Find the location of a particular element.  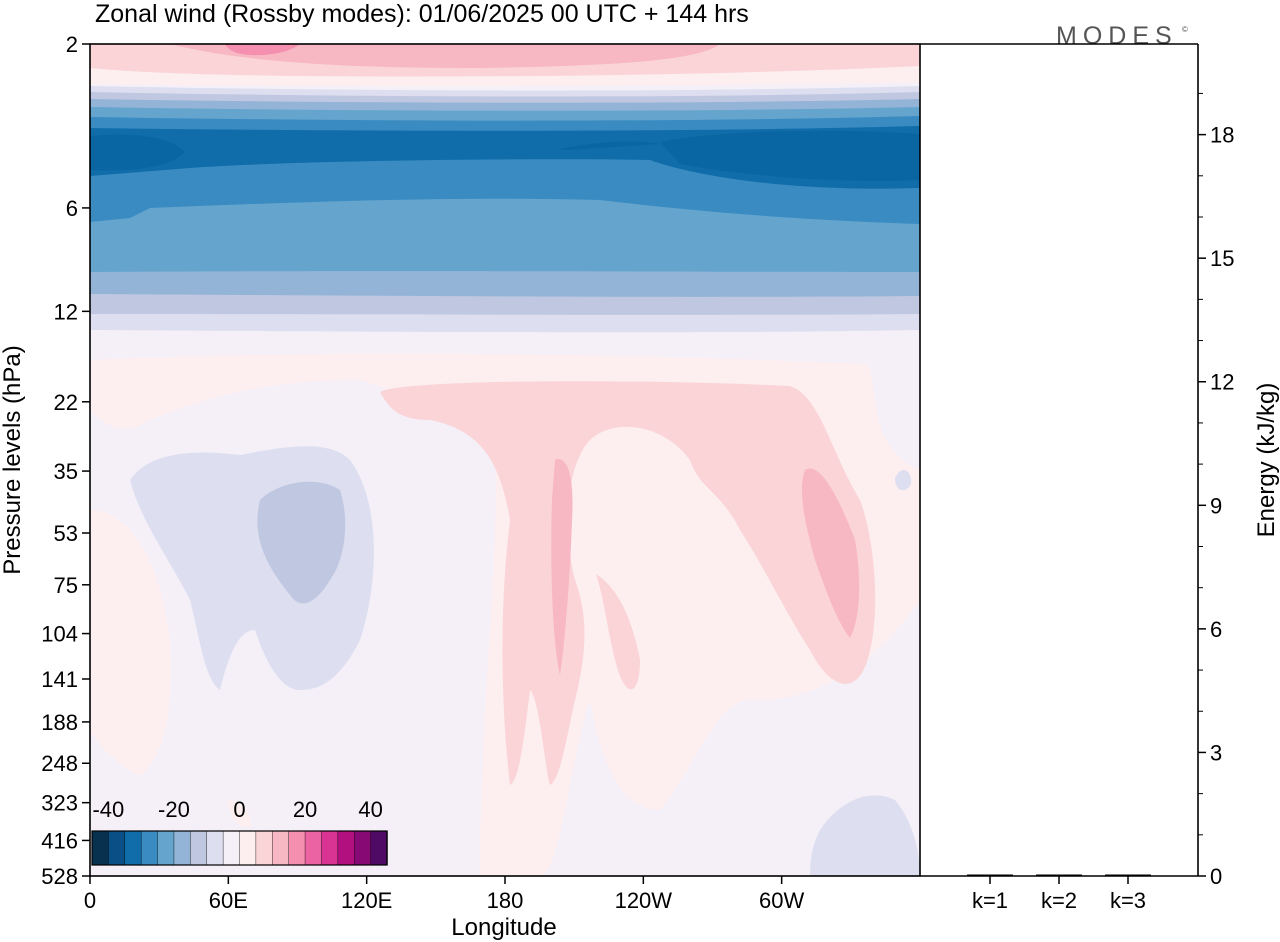

x-axis: 0 60E 120E 180 120W 60W is located at coordinates (444, 894).